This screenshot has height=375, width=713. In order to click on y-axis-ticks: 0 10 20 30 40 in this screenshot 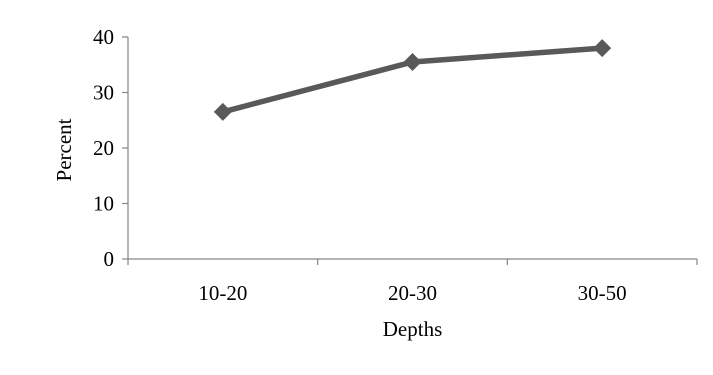, I will do `click(110, 148)`.